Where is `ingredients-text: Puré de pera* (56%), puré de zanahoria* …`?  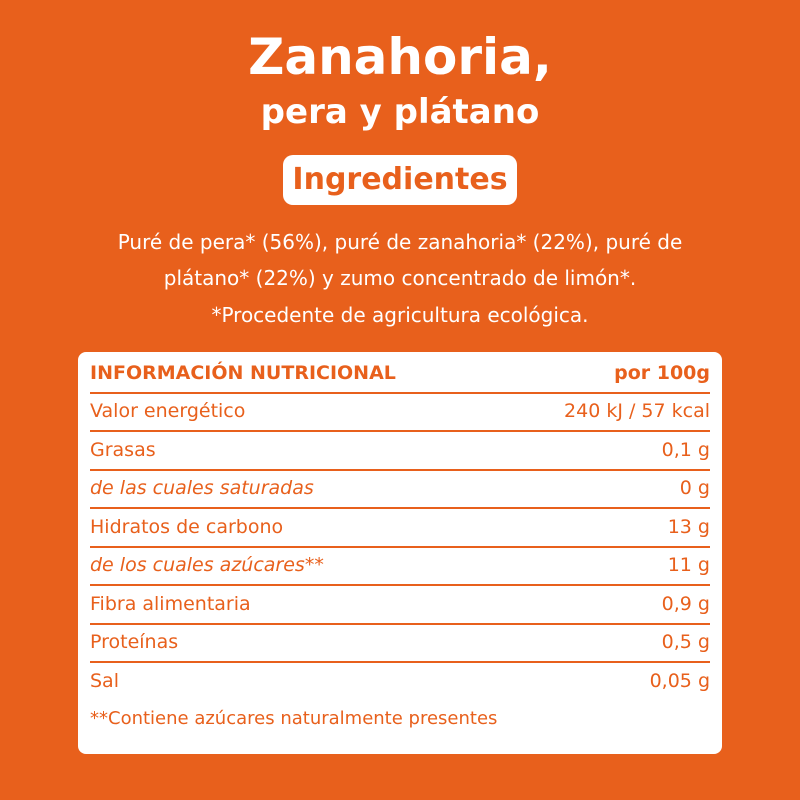
ingredients-text: Puré de pera* (56%), puré de zanahoria* … is located at coordinates (400, 242).